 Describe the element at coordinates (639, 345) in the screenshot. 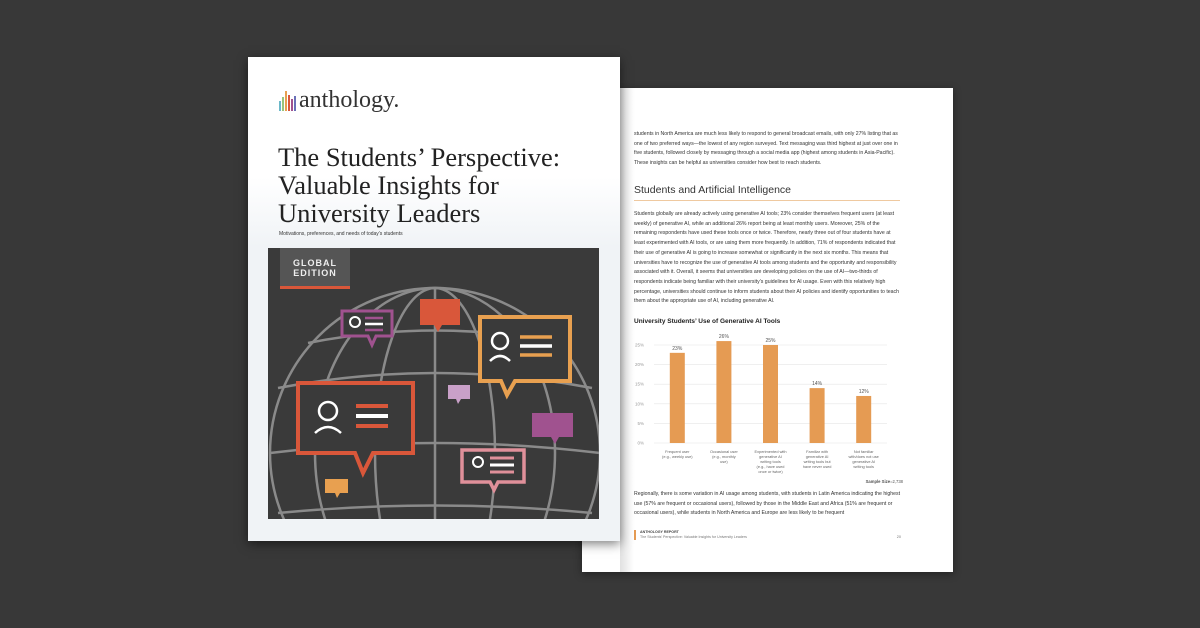

I see `y-tick-label: 25%` at that location.